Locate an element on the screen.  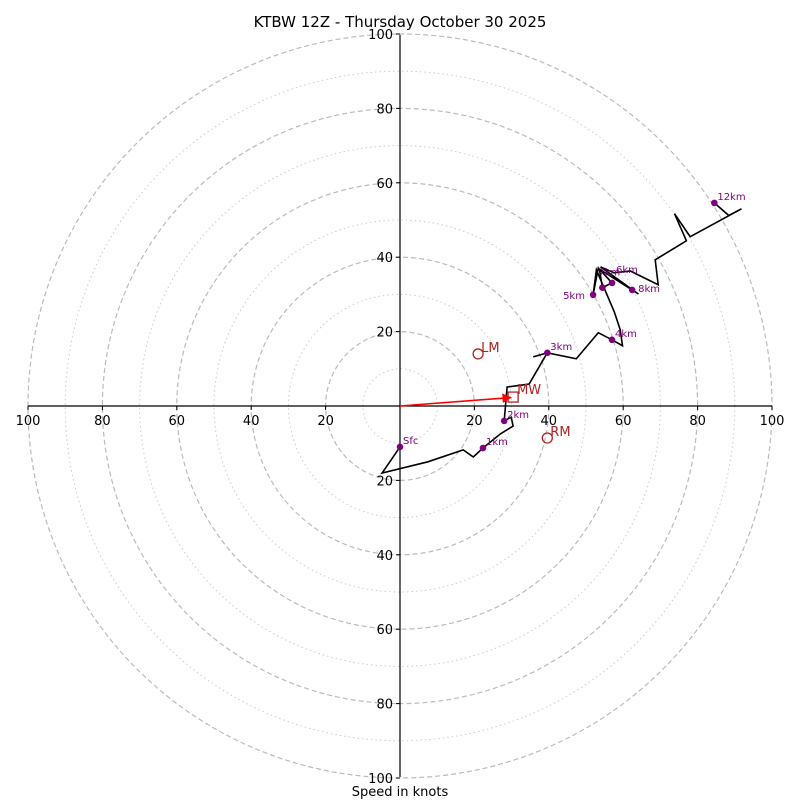
mean-wind-vector is located at coordinates (456, 400).